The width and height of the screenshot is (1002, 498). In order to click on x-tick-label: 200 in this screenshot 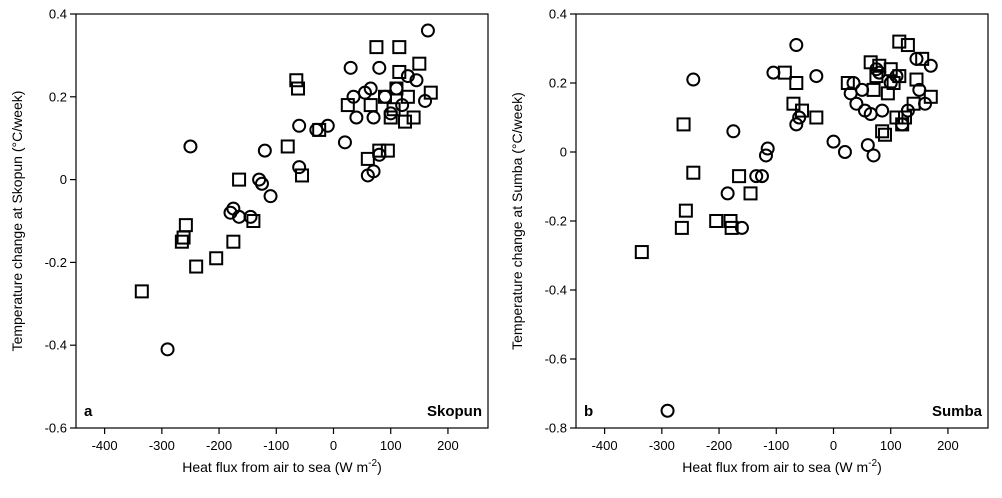, I will do `click(448, 445)`.